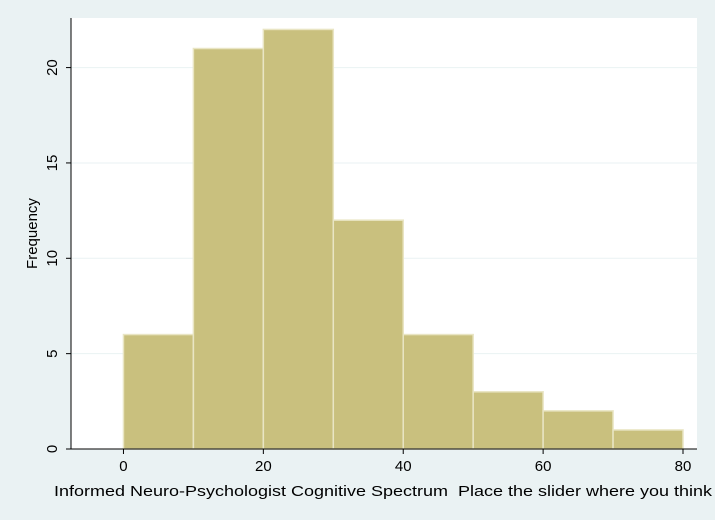 The height and width of the screenshot is (520, 715). What do you see at coordinates (52, 163) in the screenshot?
I see `y-tick-label: 15` at bounding box center [52, 163].